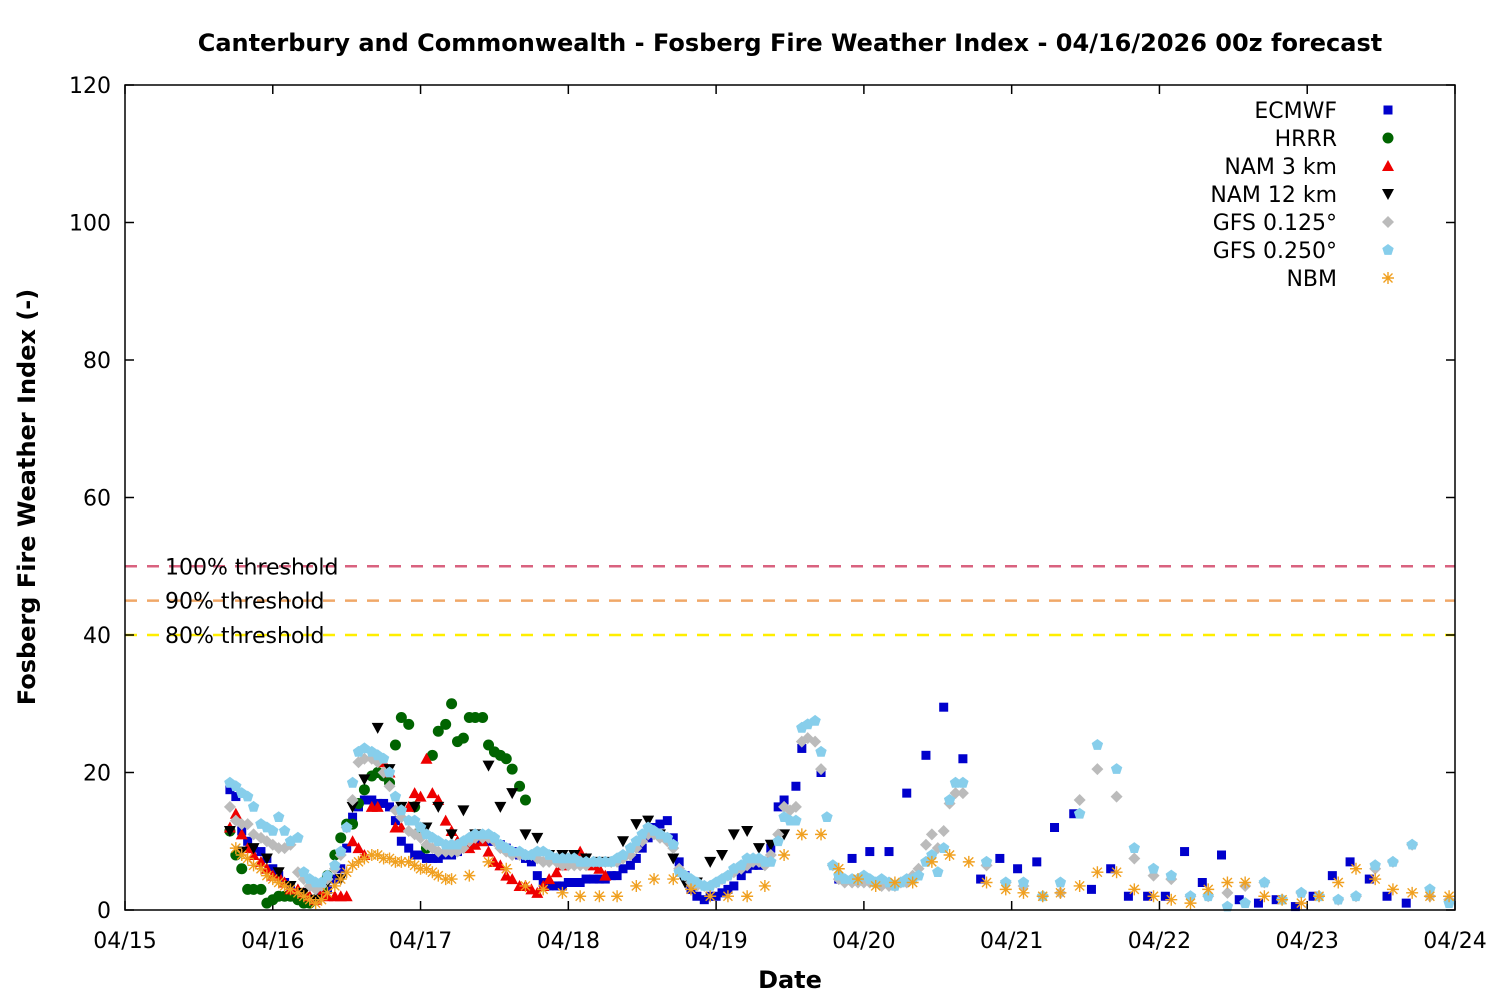 Image resolution: width=1500 pixels, height=1000 pixels. Describe the element at coordinates (790, 980) in the screenshot. I see `x-axis-label: Date` at that location.